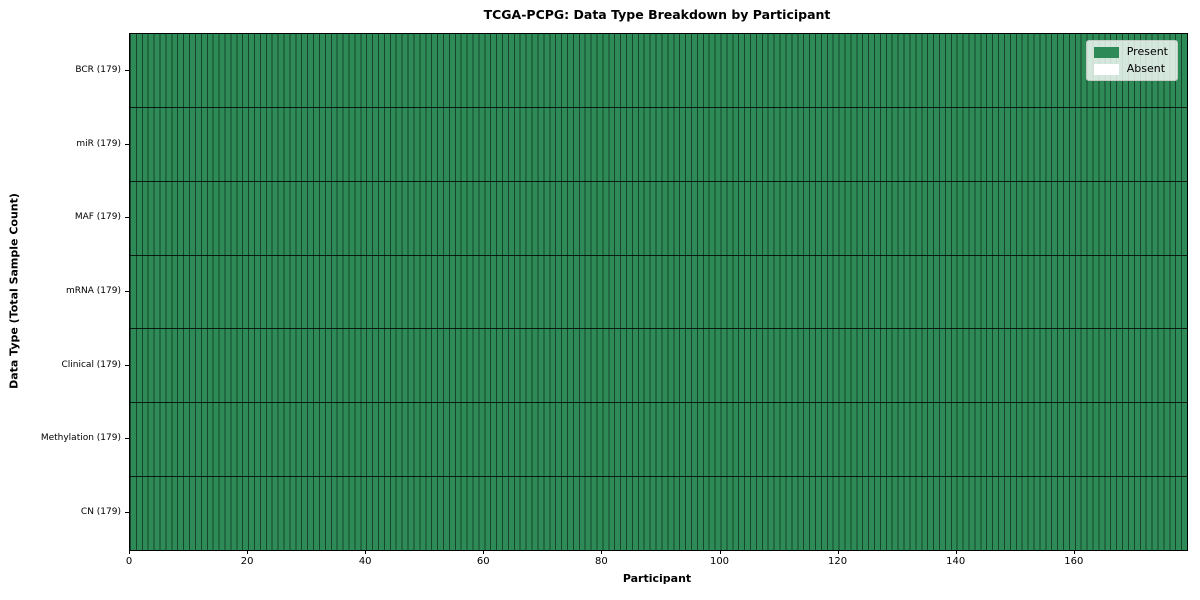  Describe the element at coordinates (1074, 561) in the screenshot. I see `x-tick-label-160: 160` at that location.